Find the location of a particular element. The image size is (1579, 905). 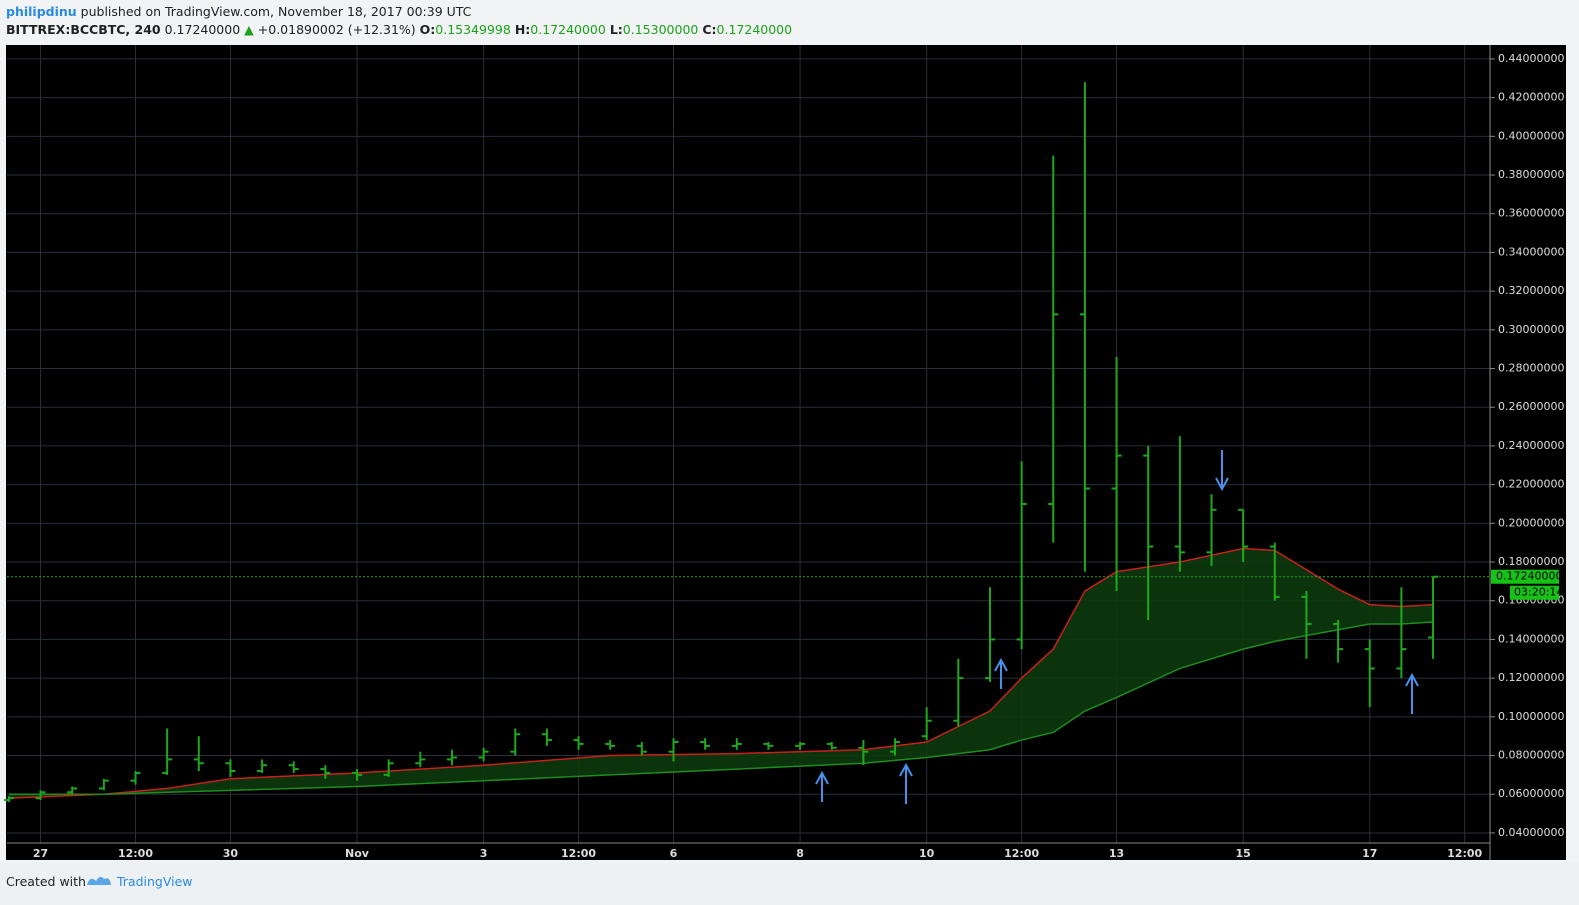

created: Created with is located at coordinates (46, 881).